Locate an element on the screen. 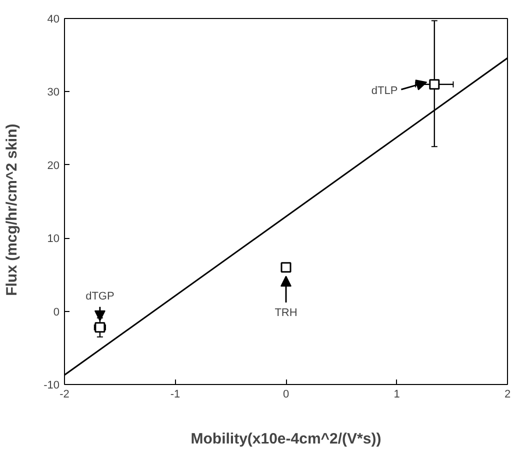 This screenshot has height=456, width=522. y-tick-label: 10 is located at coordinates (53, 239).